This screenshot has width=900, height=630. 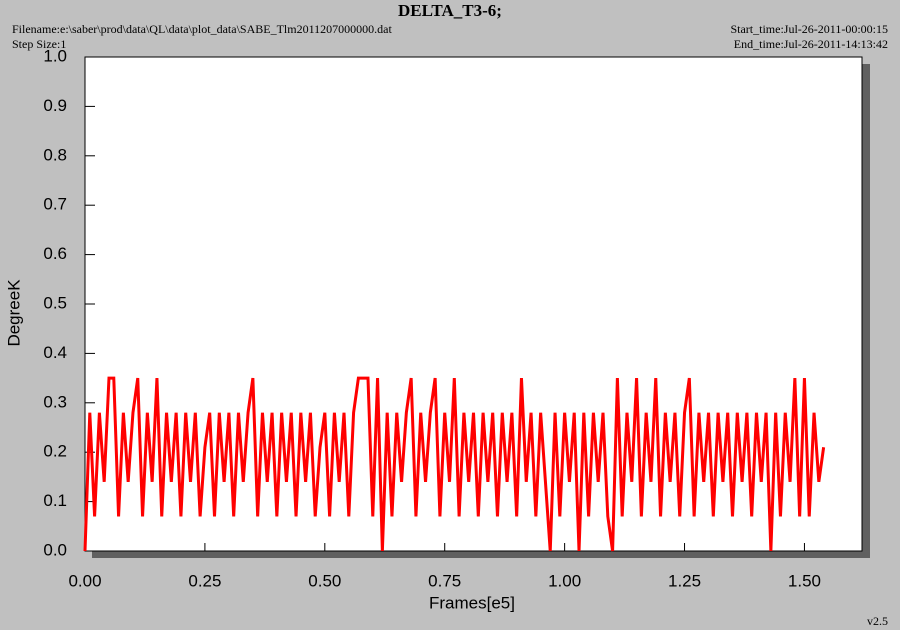 What do you see at coordinates (204, 580) in the screenshot?
I see `x-tick-label: 0.25` at bounding box center [204, 580].